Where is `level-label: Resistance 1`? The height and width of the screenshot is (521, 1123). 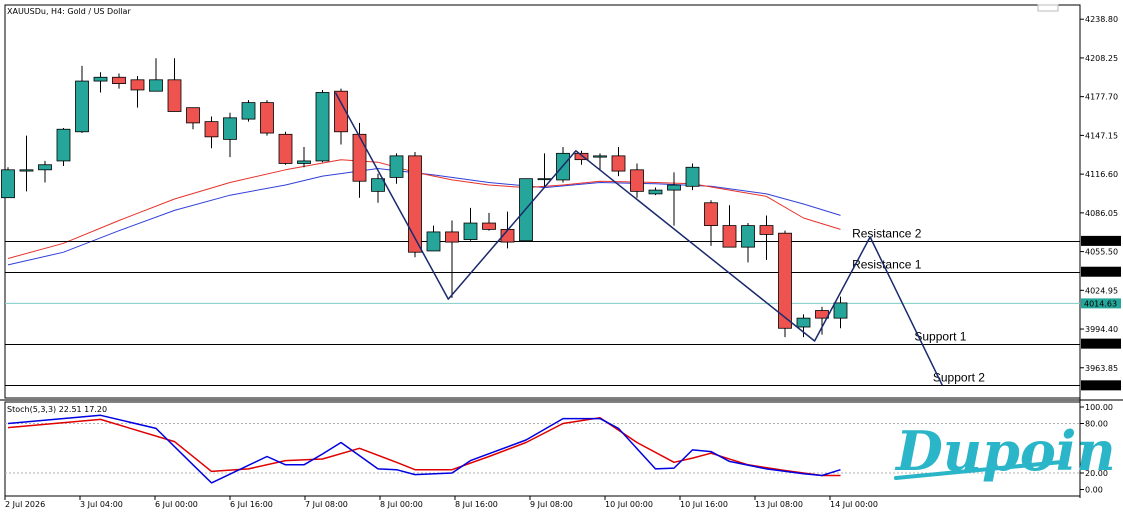
level-label: Resistance 1 is located at coordinates (887, 265).